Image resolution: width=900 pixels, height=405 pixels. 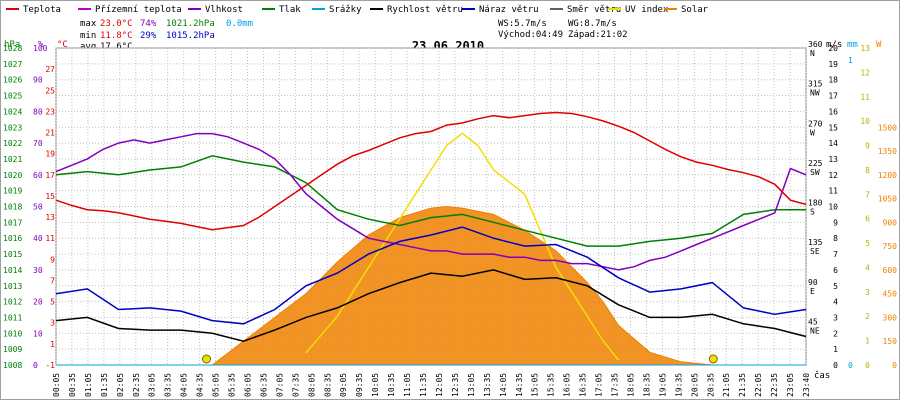 I want to click on tick-time: 02:05, so click(x=120, y=385).